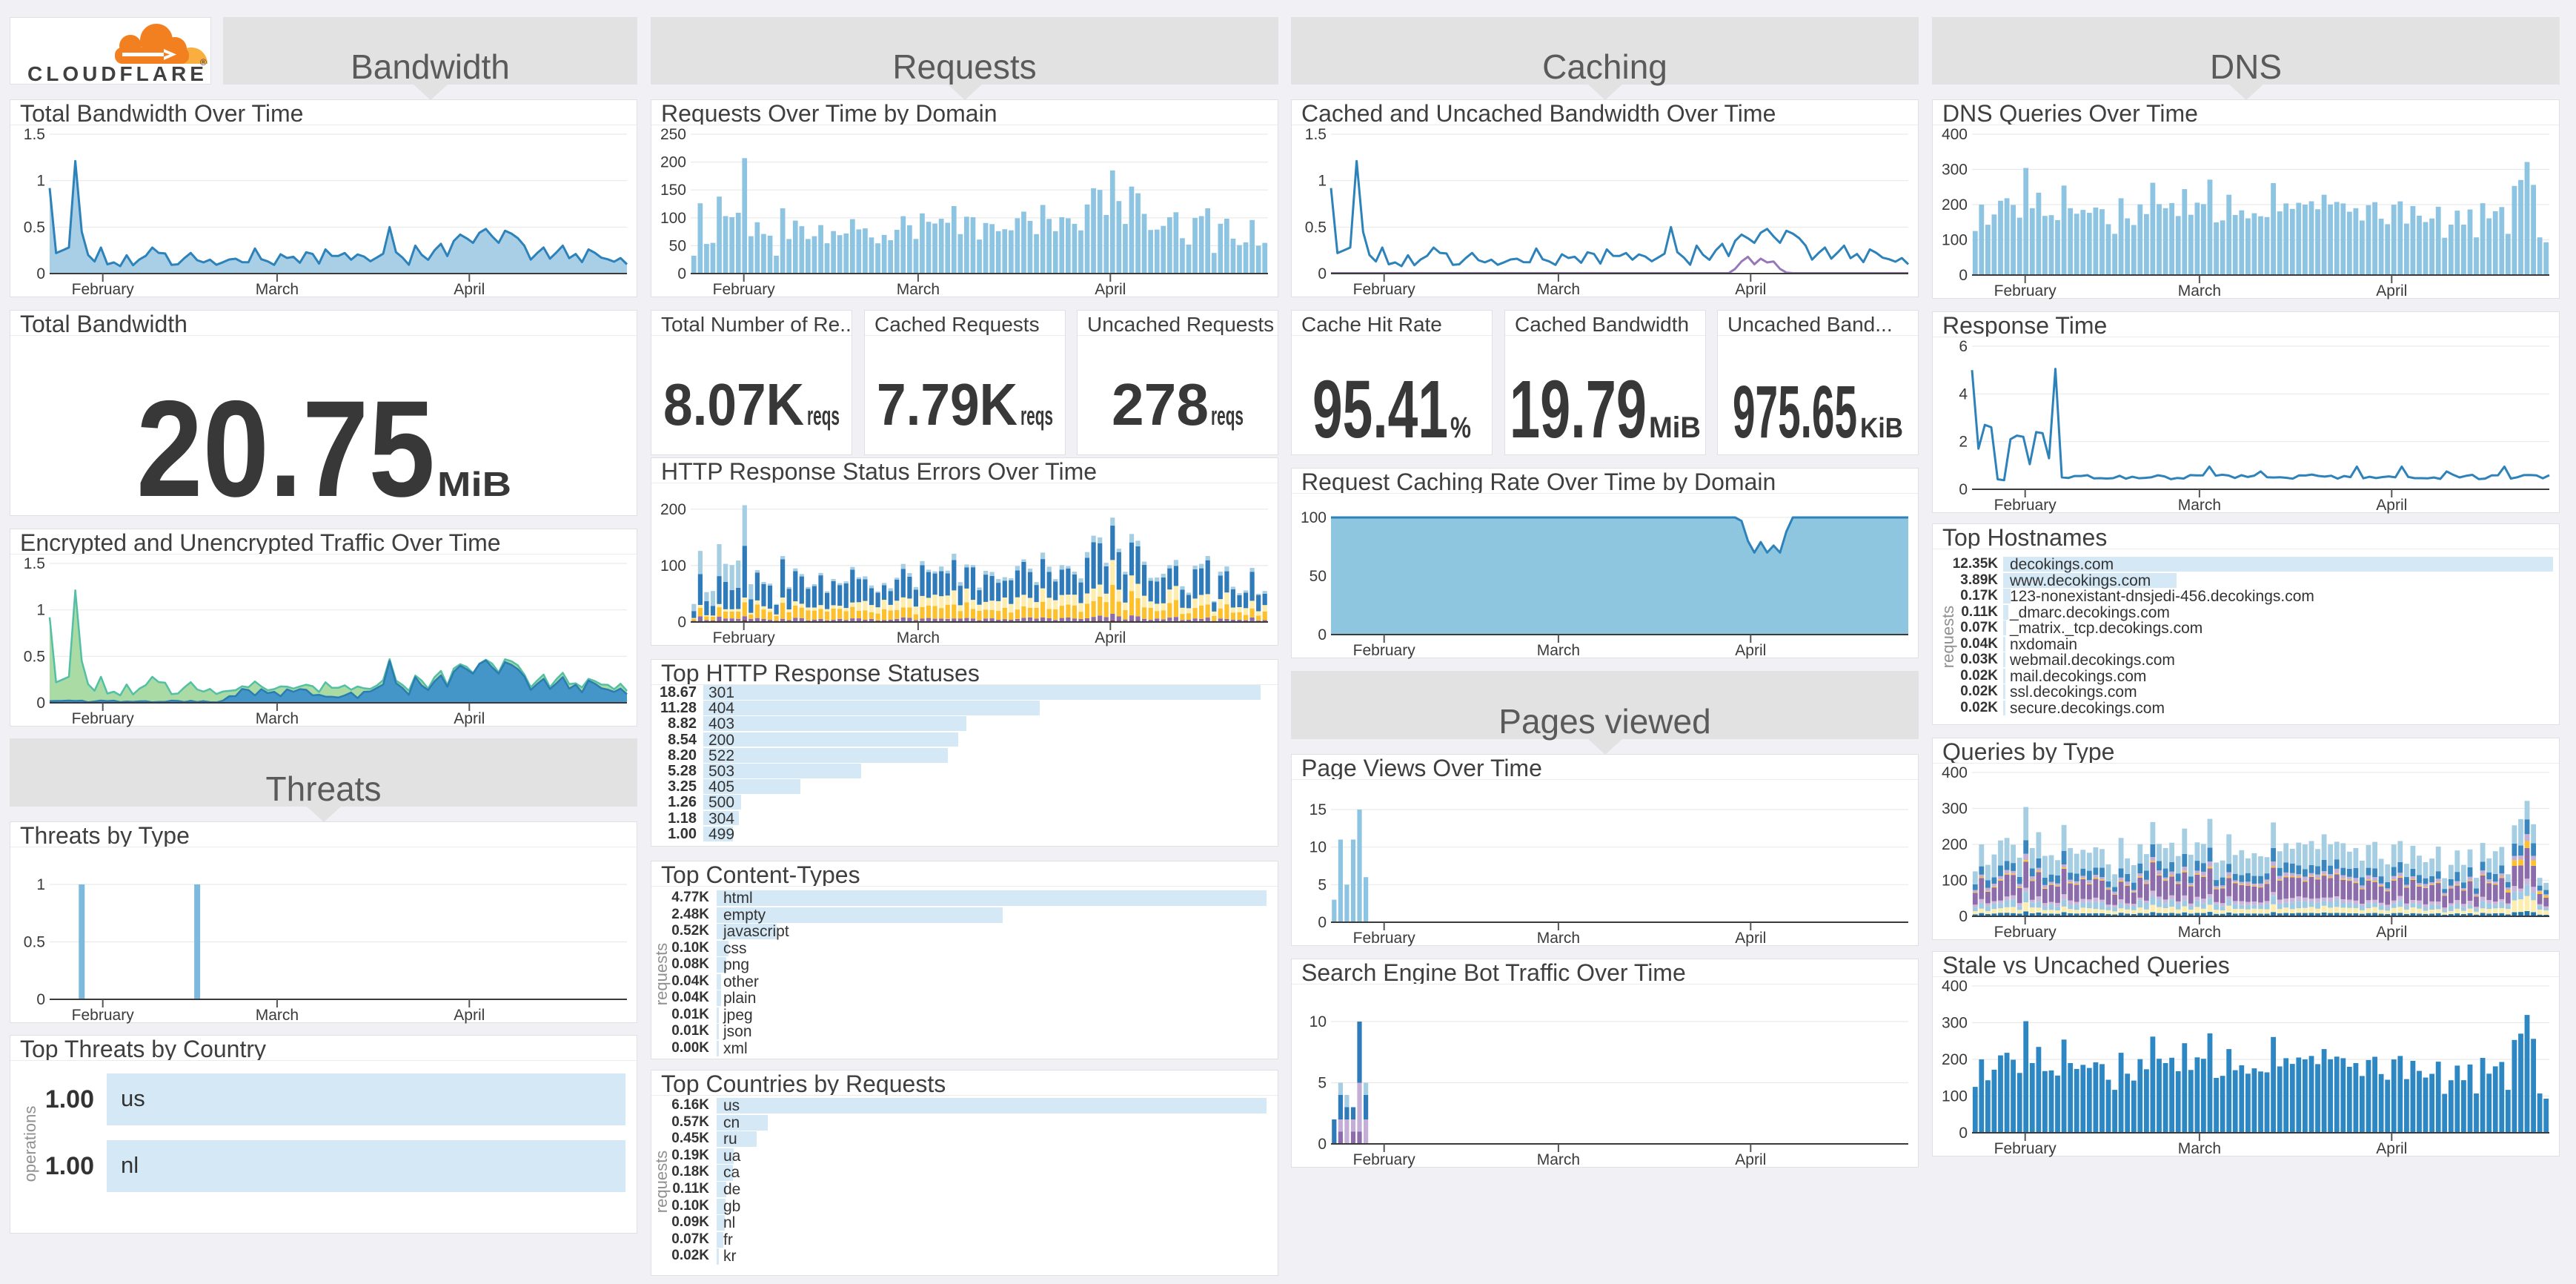  What do you see at coordinates (948, 404) in the screenshot?
I see `svg-text: 7.79K` at bounding box center [948, 404].